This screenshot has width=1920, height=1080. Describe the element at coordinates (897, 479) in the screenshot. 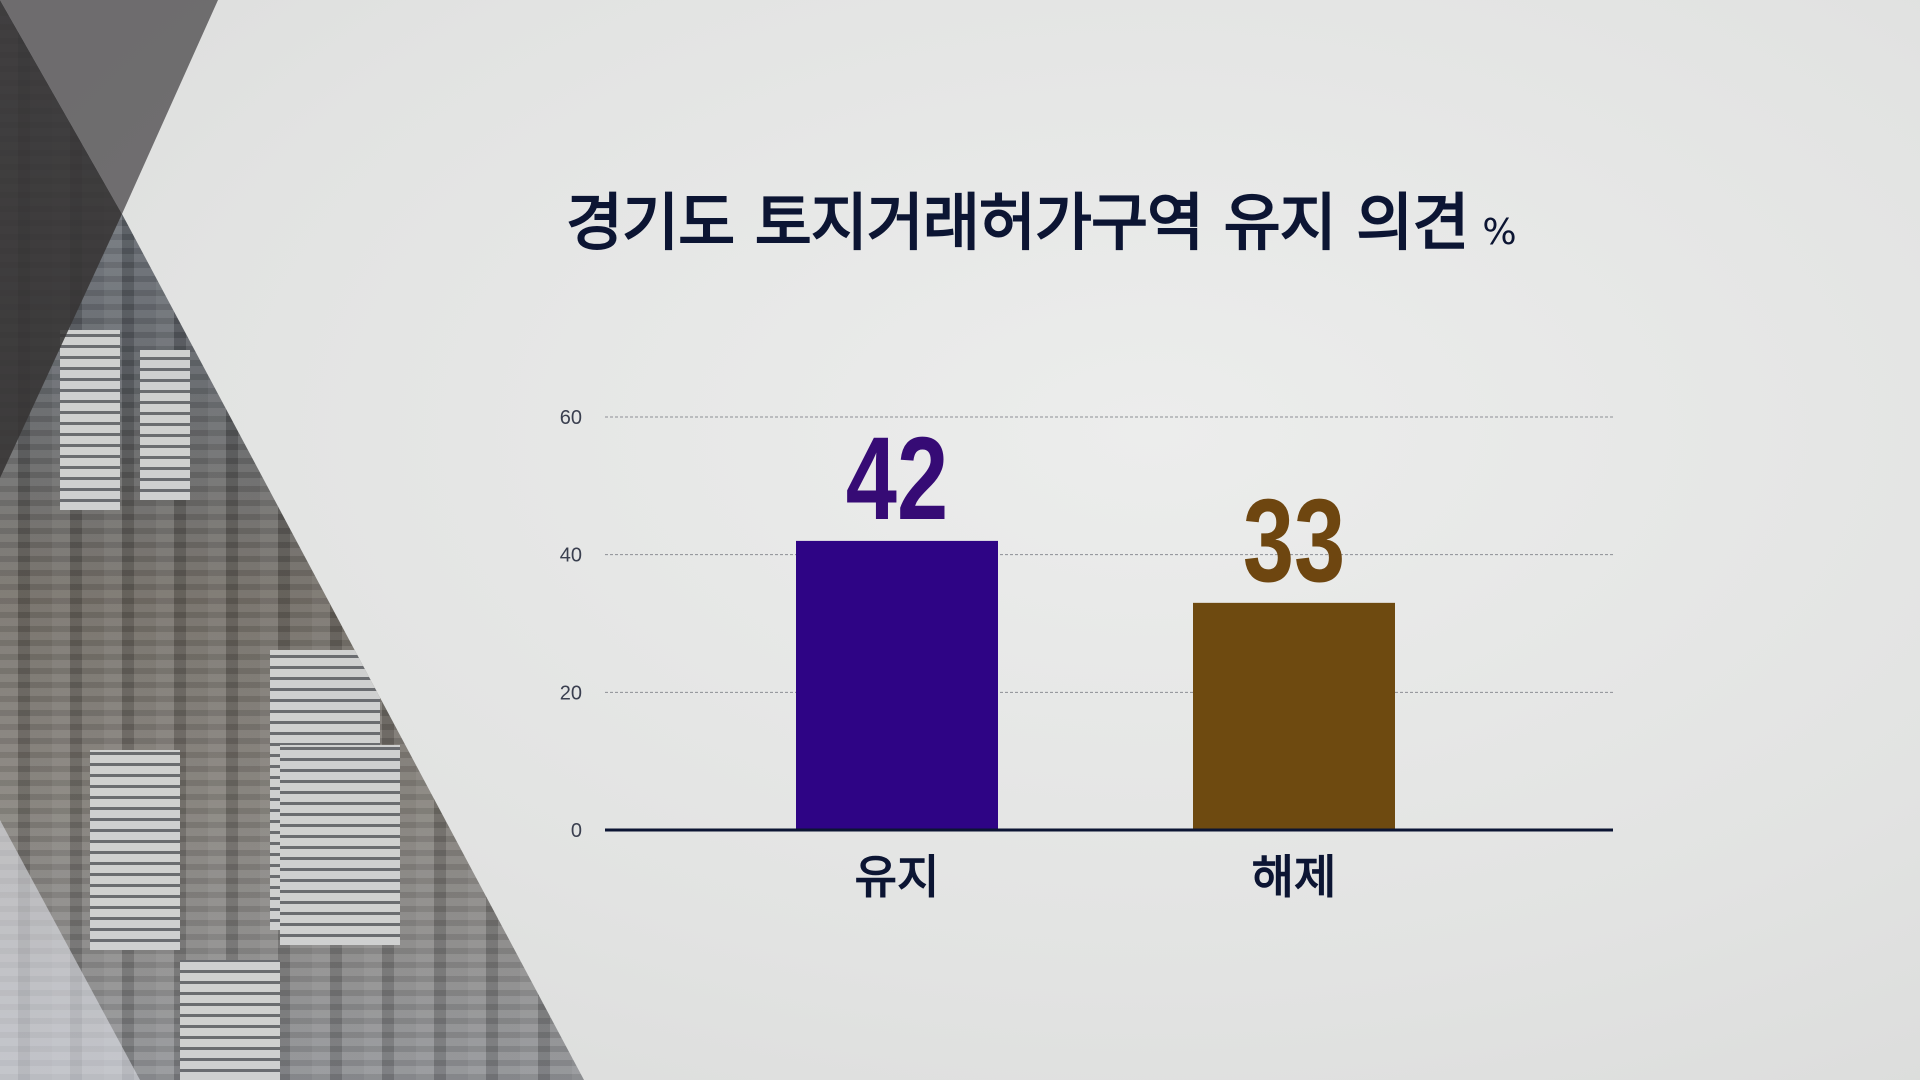

I see `data-label: 42` at that location.